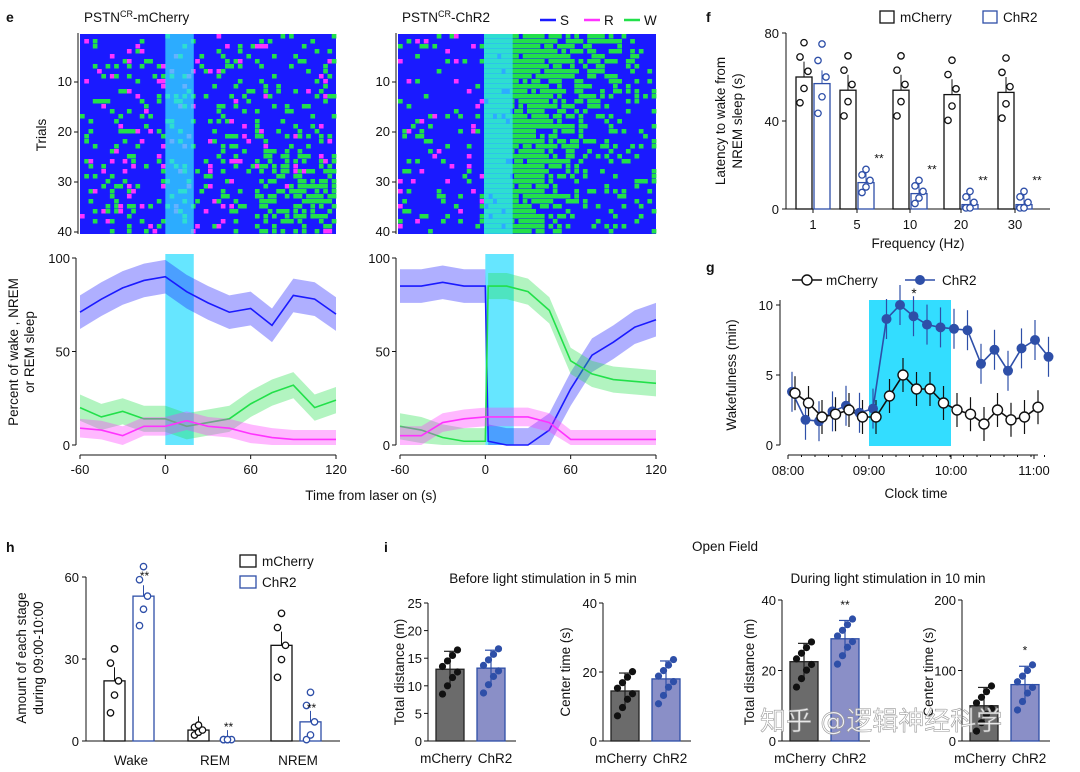 The image size is (1080, 772). Describe the element at coordinates (1034, 470) in the screenshot. I see `g-x-tick-label: 11:00` at that location.